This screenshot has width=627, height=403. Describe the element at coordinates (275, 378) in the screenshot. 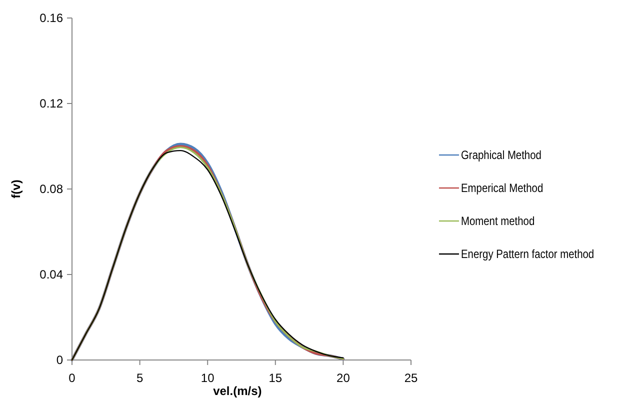

I see `x-tick-label: 15` at that location.